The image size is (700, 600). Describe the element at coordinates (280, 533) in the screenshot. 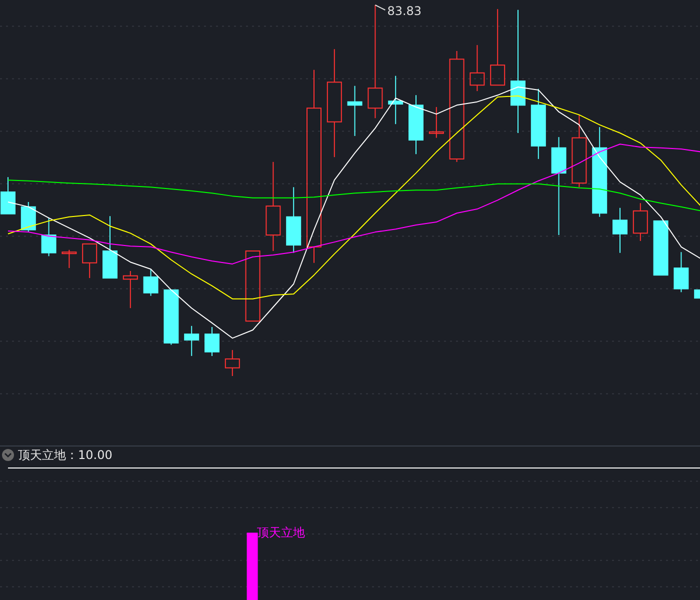

I see `annotation: 顶天立地` at that location.